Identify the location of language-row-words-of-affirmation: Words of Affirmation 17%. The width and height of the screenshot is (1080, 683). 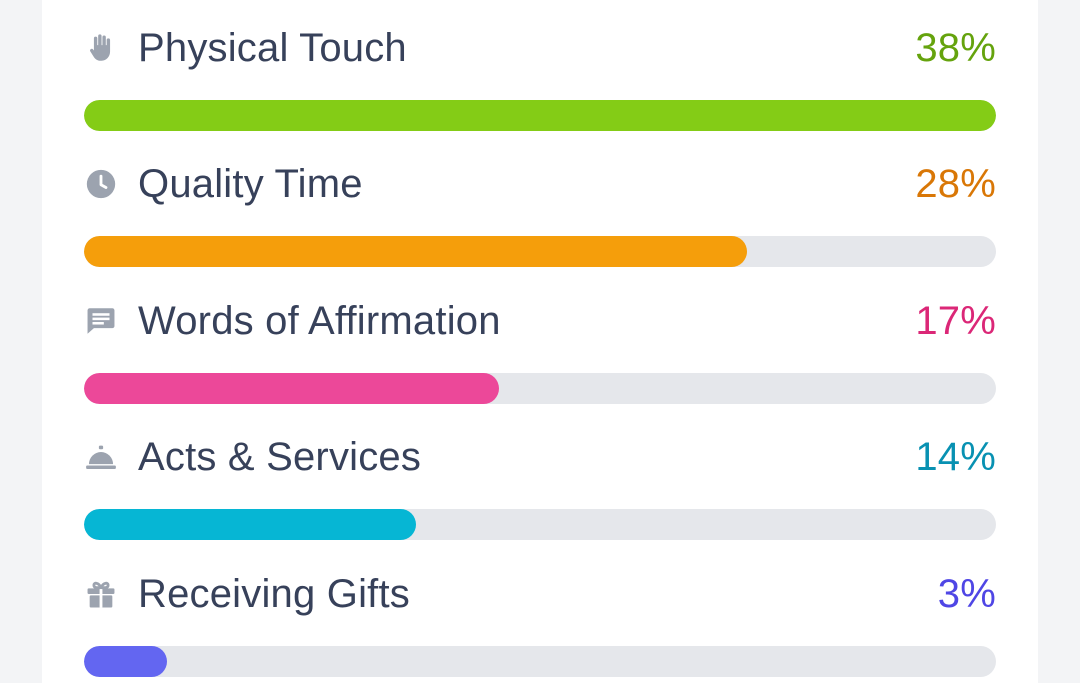
(540, 348).